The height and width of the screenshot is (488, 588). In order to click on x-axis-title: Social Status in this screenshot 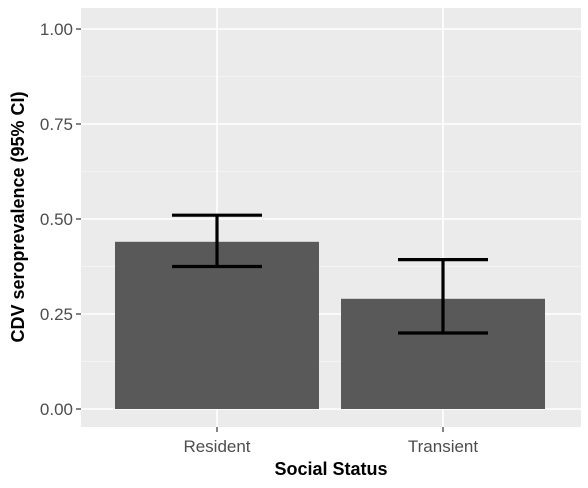, I will do `click(330, 469)`.